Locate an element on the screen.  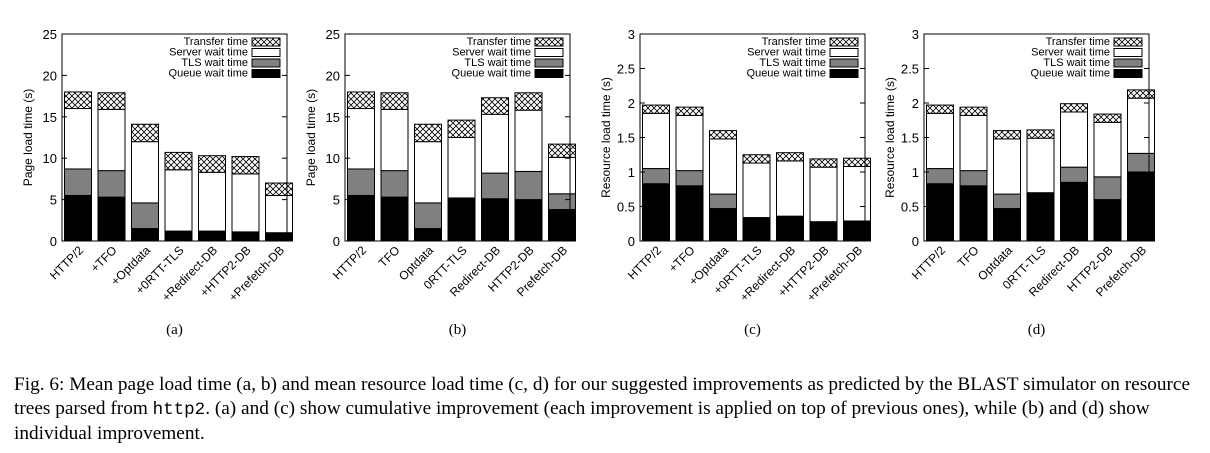
y-tick-label: 10 is located at coordinates (50, 158).